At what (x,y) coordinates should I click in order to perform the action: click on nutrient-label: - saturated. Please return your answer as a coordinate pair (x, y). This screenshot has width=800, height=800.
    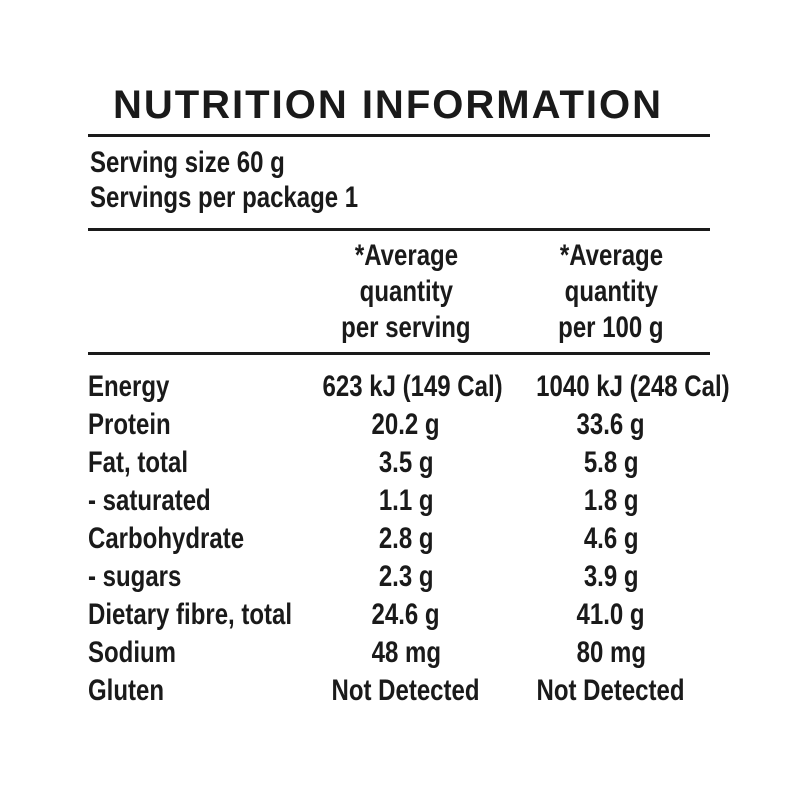
    Looking at the image, I should click on (149, 500).